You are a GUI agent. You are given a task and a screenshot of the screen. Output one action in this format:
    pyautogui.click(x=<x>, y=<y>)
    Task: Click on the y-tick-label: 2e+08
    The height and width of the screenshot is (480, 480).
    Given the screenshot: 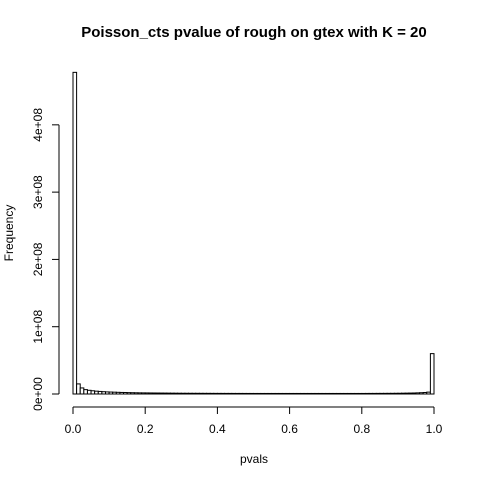 What is the action you would take?
    pyautogui.click(x=38, y=259)
    